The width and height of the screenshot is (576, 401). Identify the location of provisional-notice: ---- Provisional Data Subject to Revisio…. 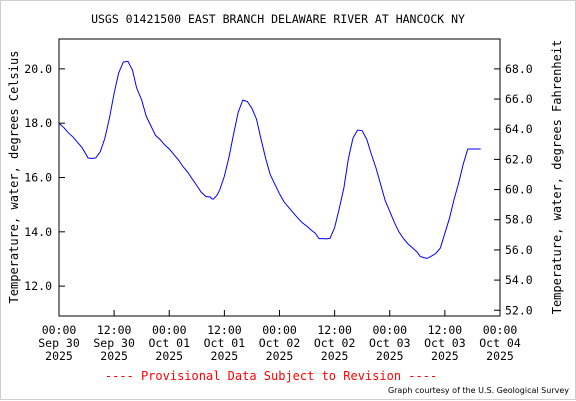
(271, 376).